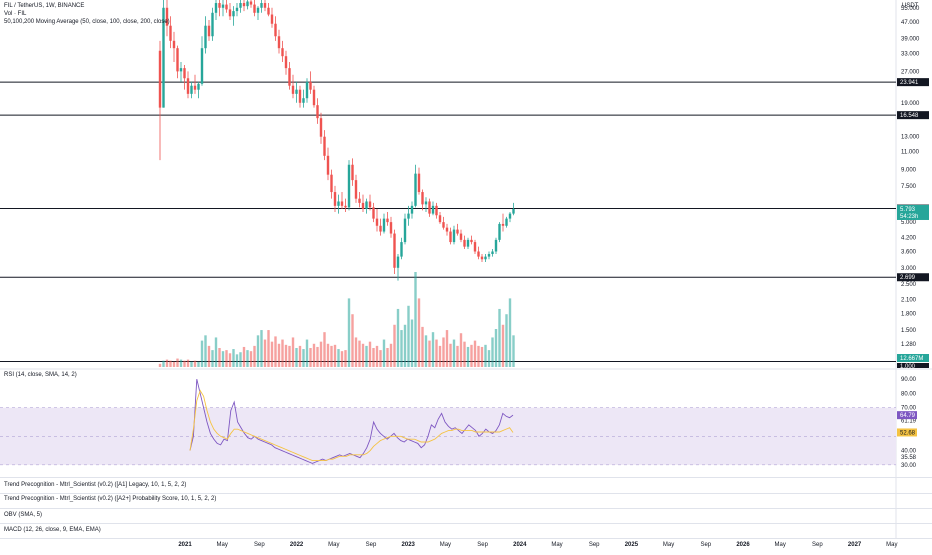 Image resolution: width=932 pixels, height=555 pixels. I want to click on price-tag-volume, so click(913, 358).